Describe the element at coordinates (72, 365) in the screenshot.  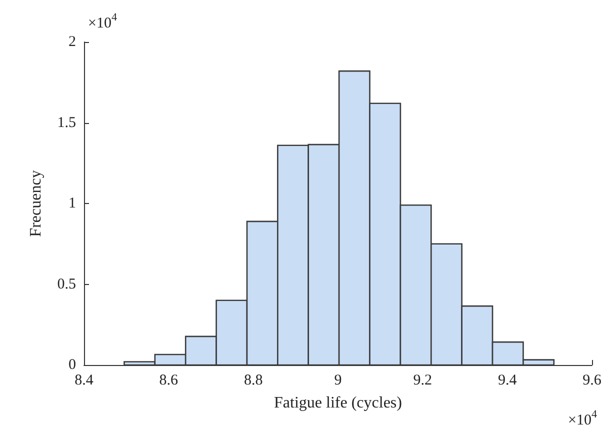
I see `y-tick-label: 0` at that location.